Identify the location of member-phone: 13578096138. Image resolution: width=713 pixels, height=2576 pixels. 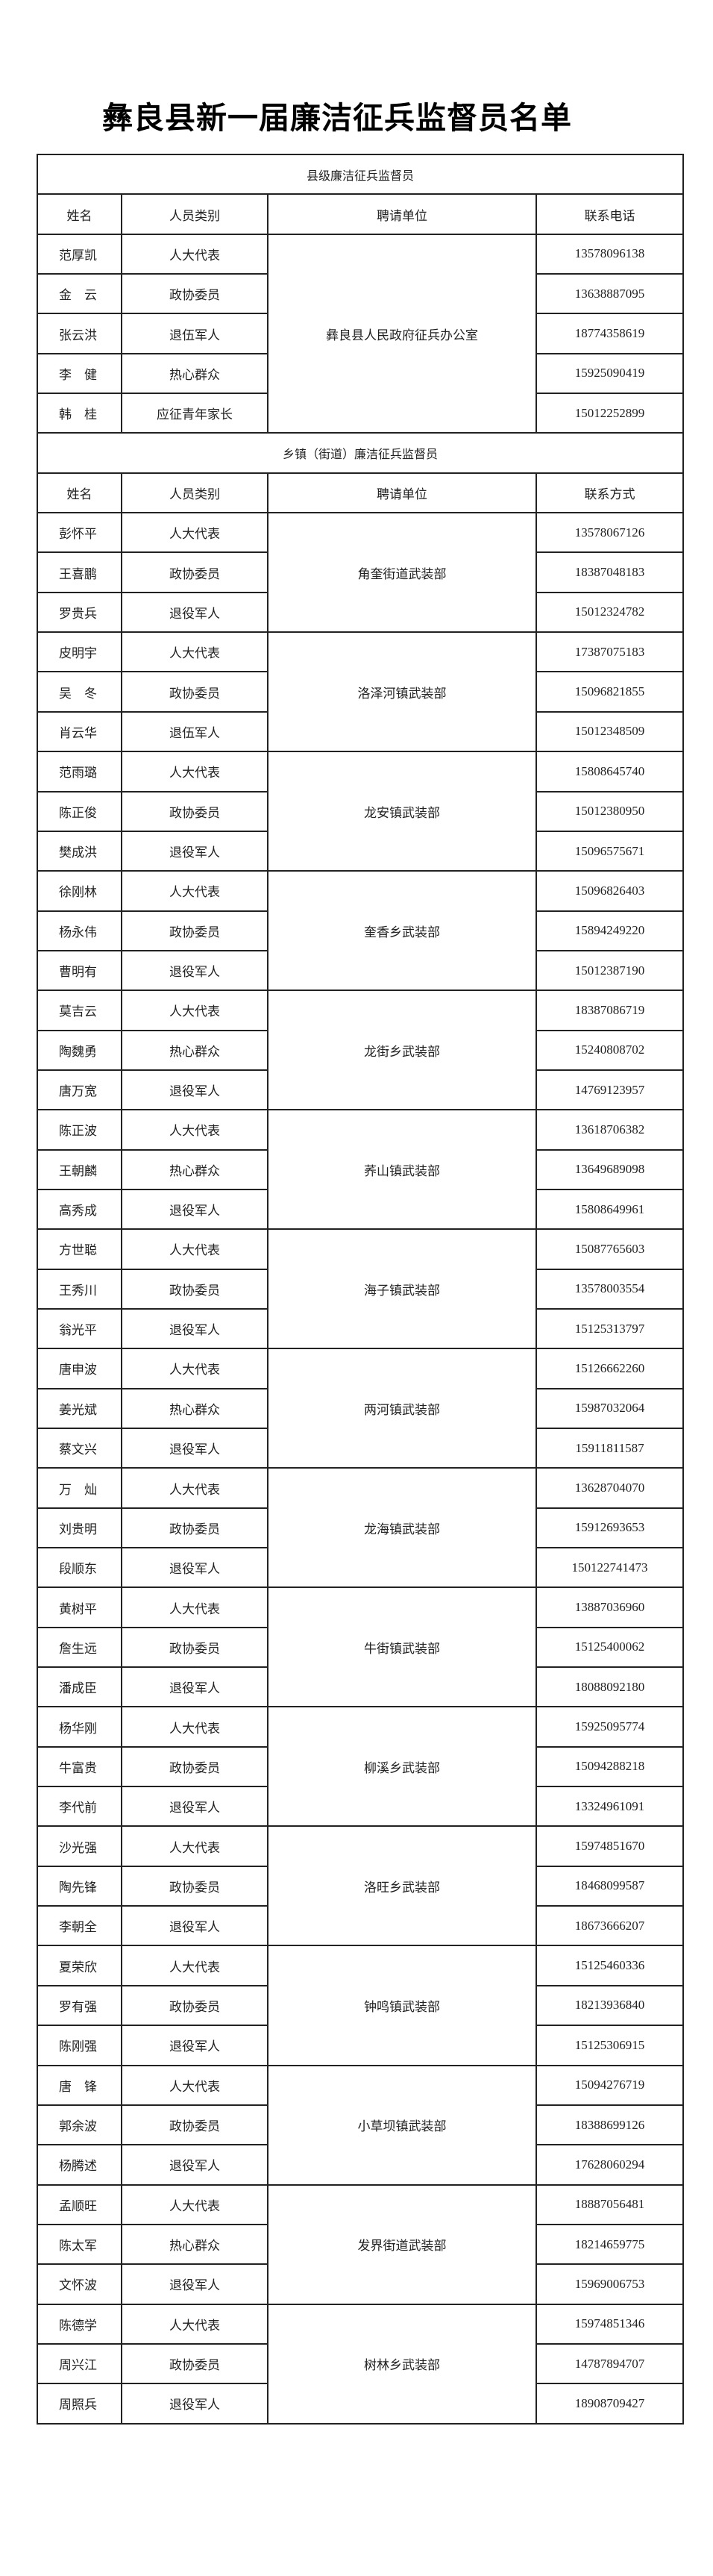
(610, 254).